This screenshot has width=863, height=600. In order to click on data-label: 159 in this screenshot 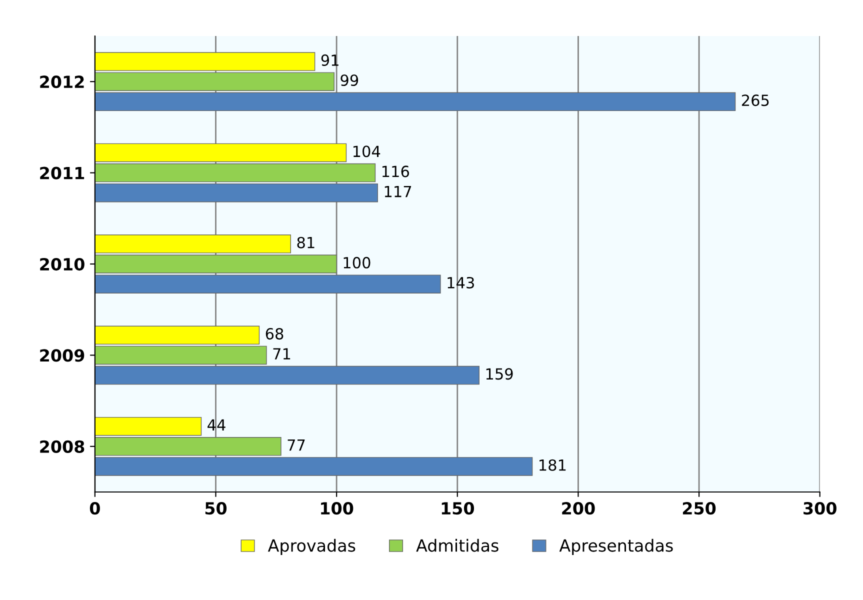, I will do `click(499, 374)`.